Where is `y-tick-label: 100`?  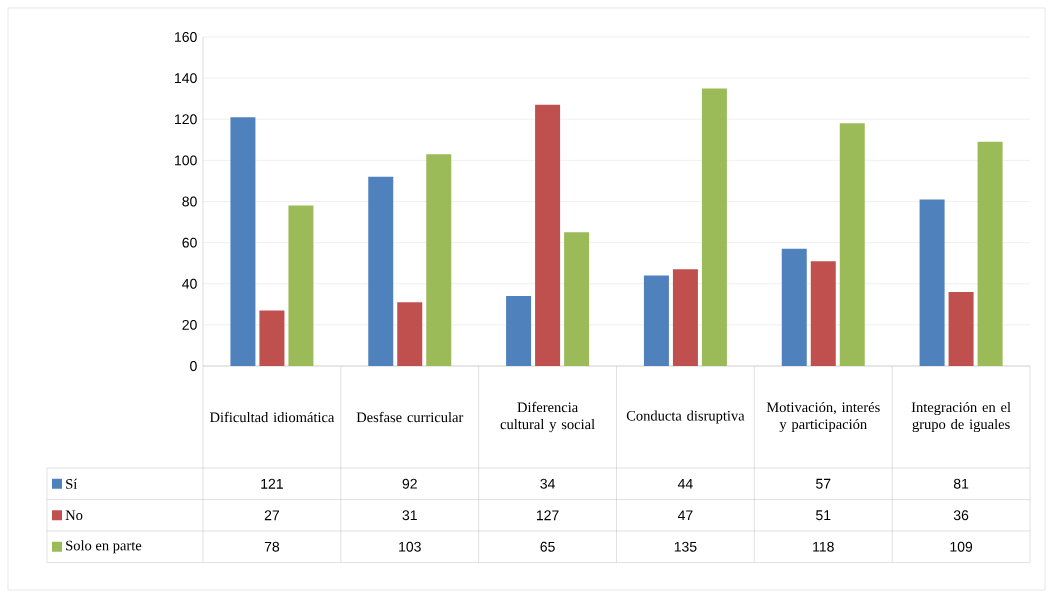 y-tick-label: 100 is located at coordinates (186, 160).